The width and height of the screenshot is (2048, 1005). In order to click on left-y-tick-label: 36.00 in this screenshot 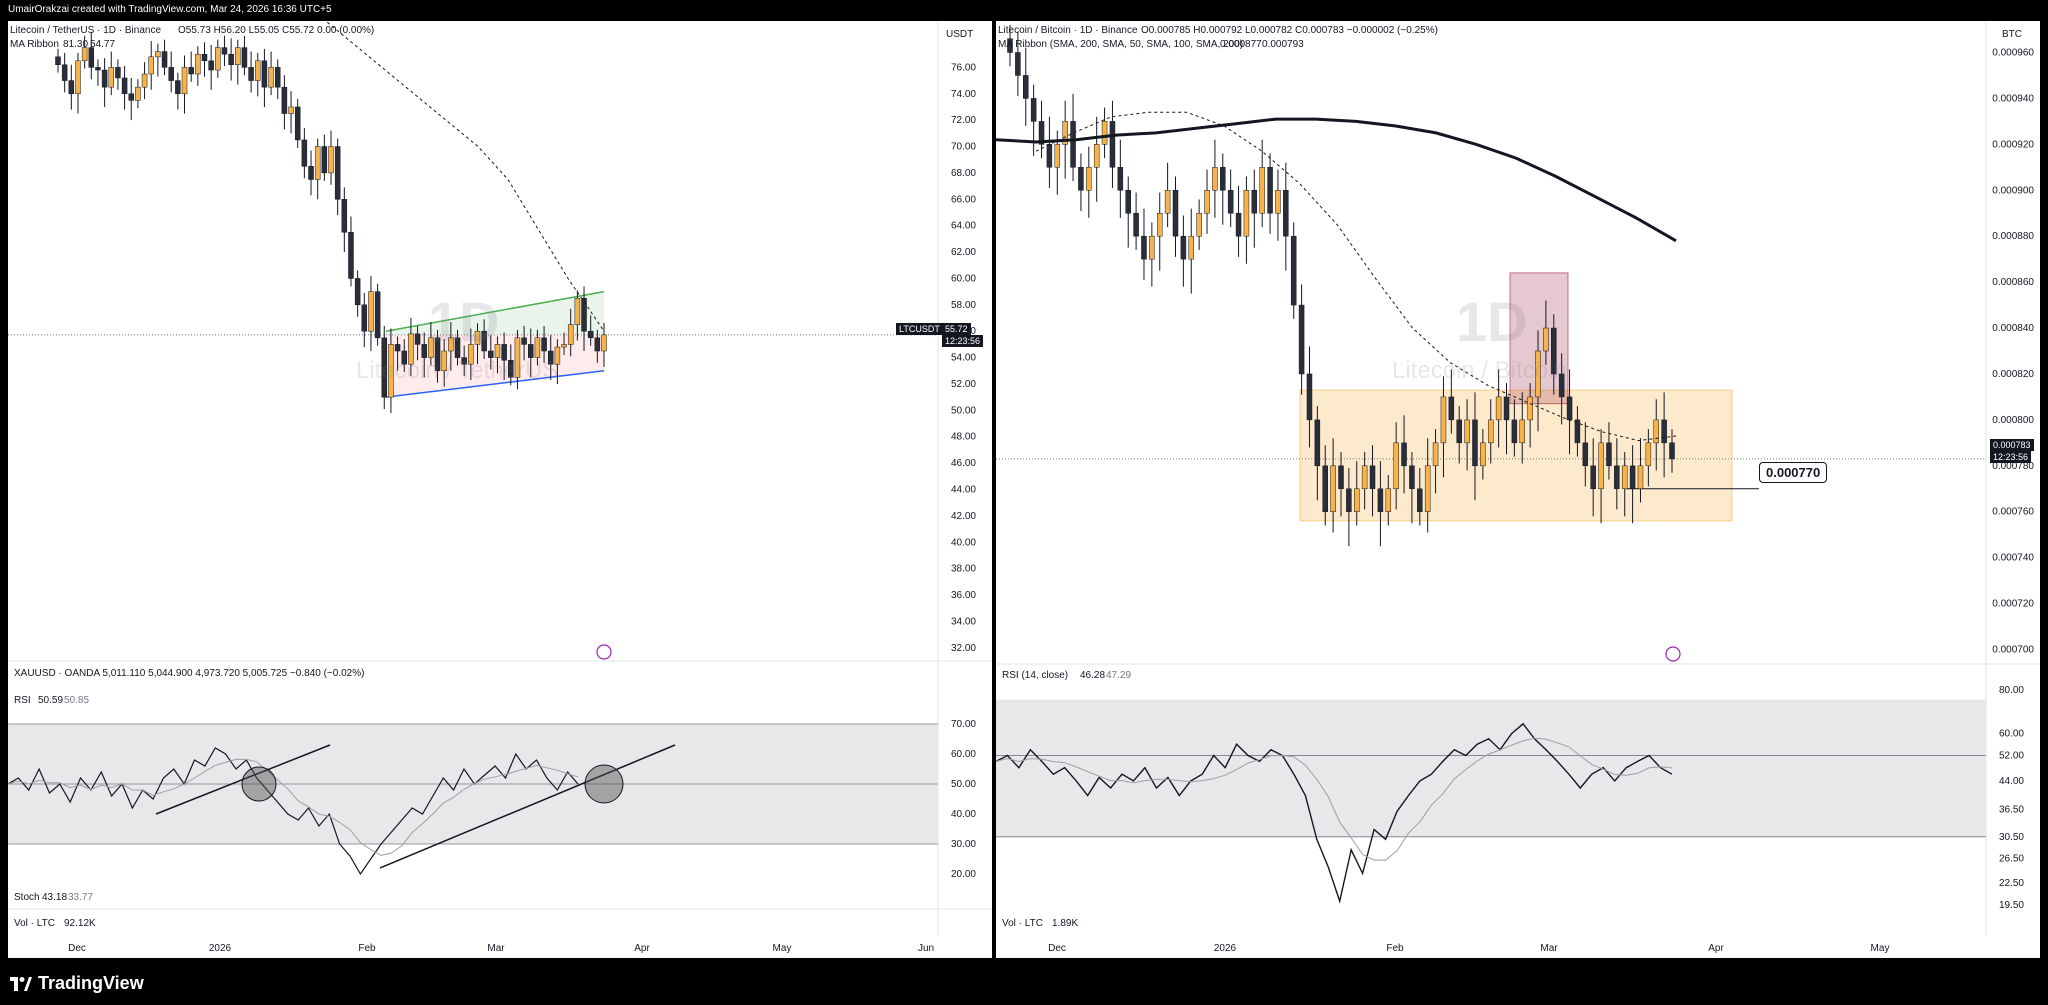, I will do `click(963, 595)`.